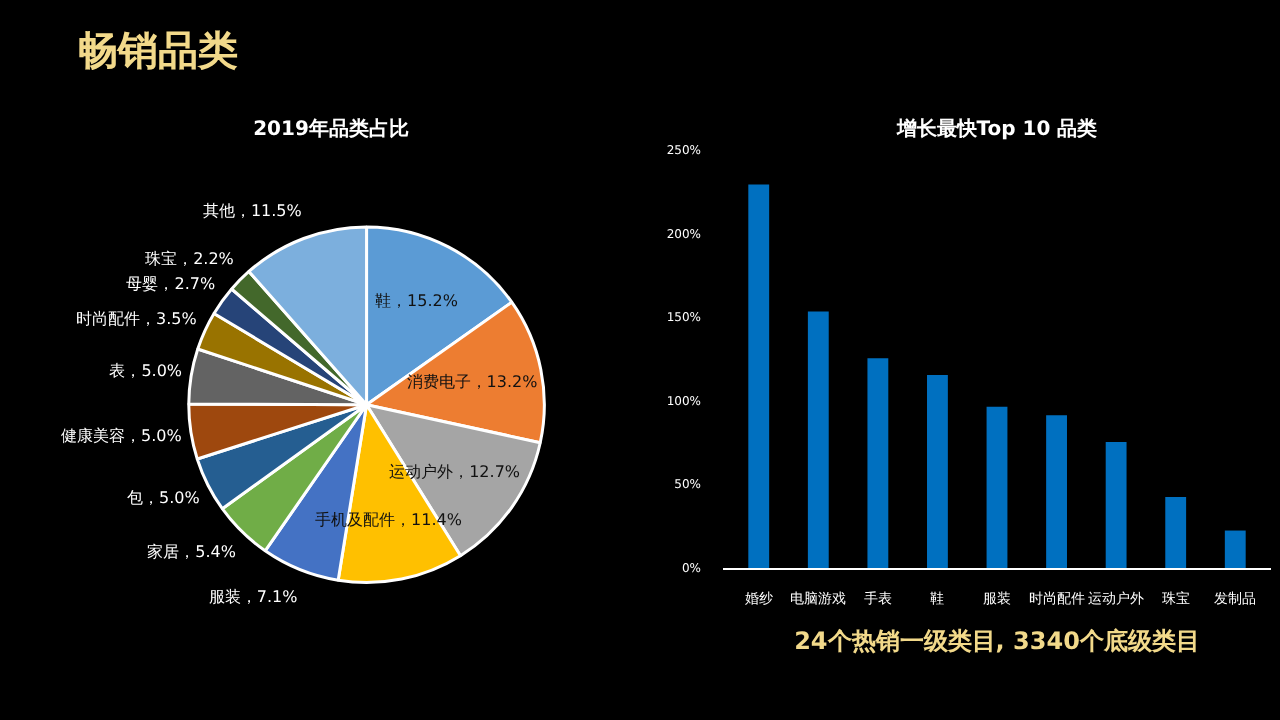 Image resolution: width=1280 pixels, height=720 pixels. I want to click on slice-label: 包, so click(135, 497).